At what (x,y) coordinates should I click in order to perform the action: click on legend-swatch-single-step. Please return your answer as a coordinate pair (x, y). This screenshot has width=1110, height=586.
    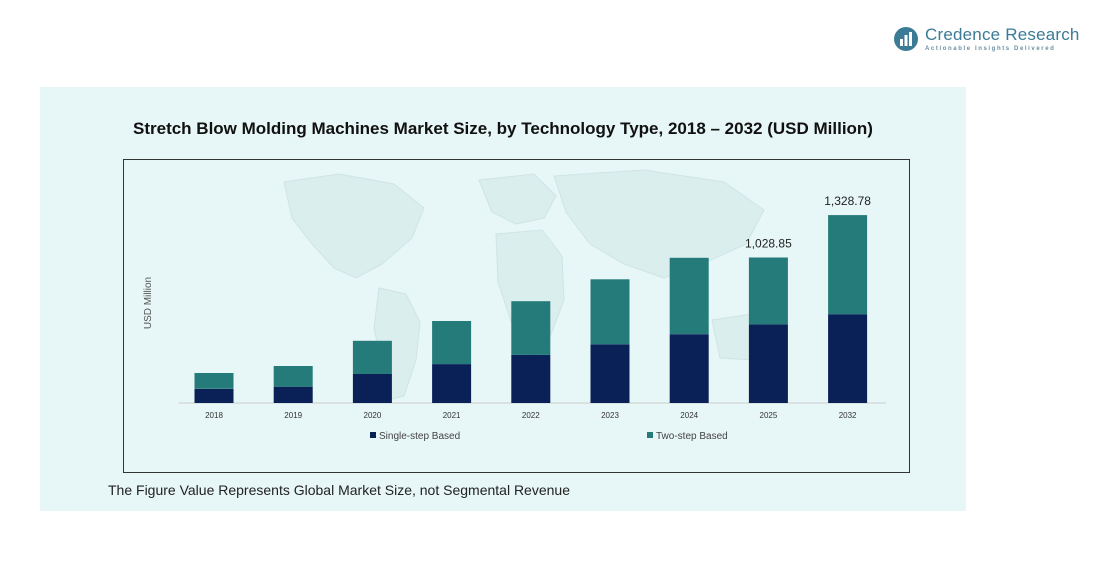
    Looking at the image, I should click on (373, 435).